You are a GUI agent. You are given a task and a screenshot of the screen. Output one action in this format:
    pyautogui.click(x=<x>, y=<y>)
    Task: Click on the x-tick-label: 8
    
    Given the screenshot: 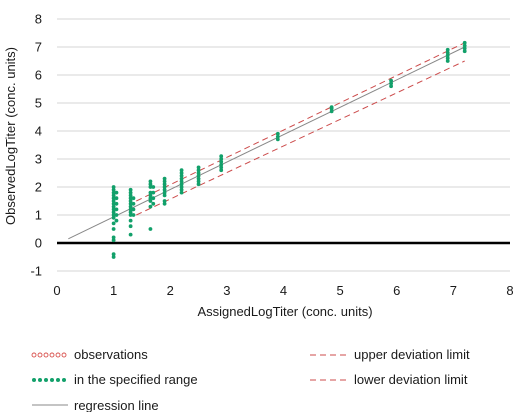 What is the action you would take?
    pyautogui.click(x=509, y=290)
    